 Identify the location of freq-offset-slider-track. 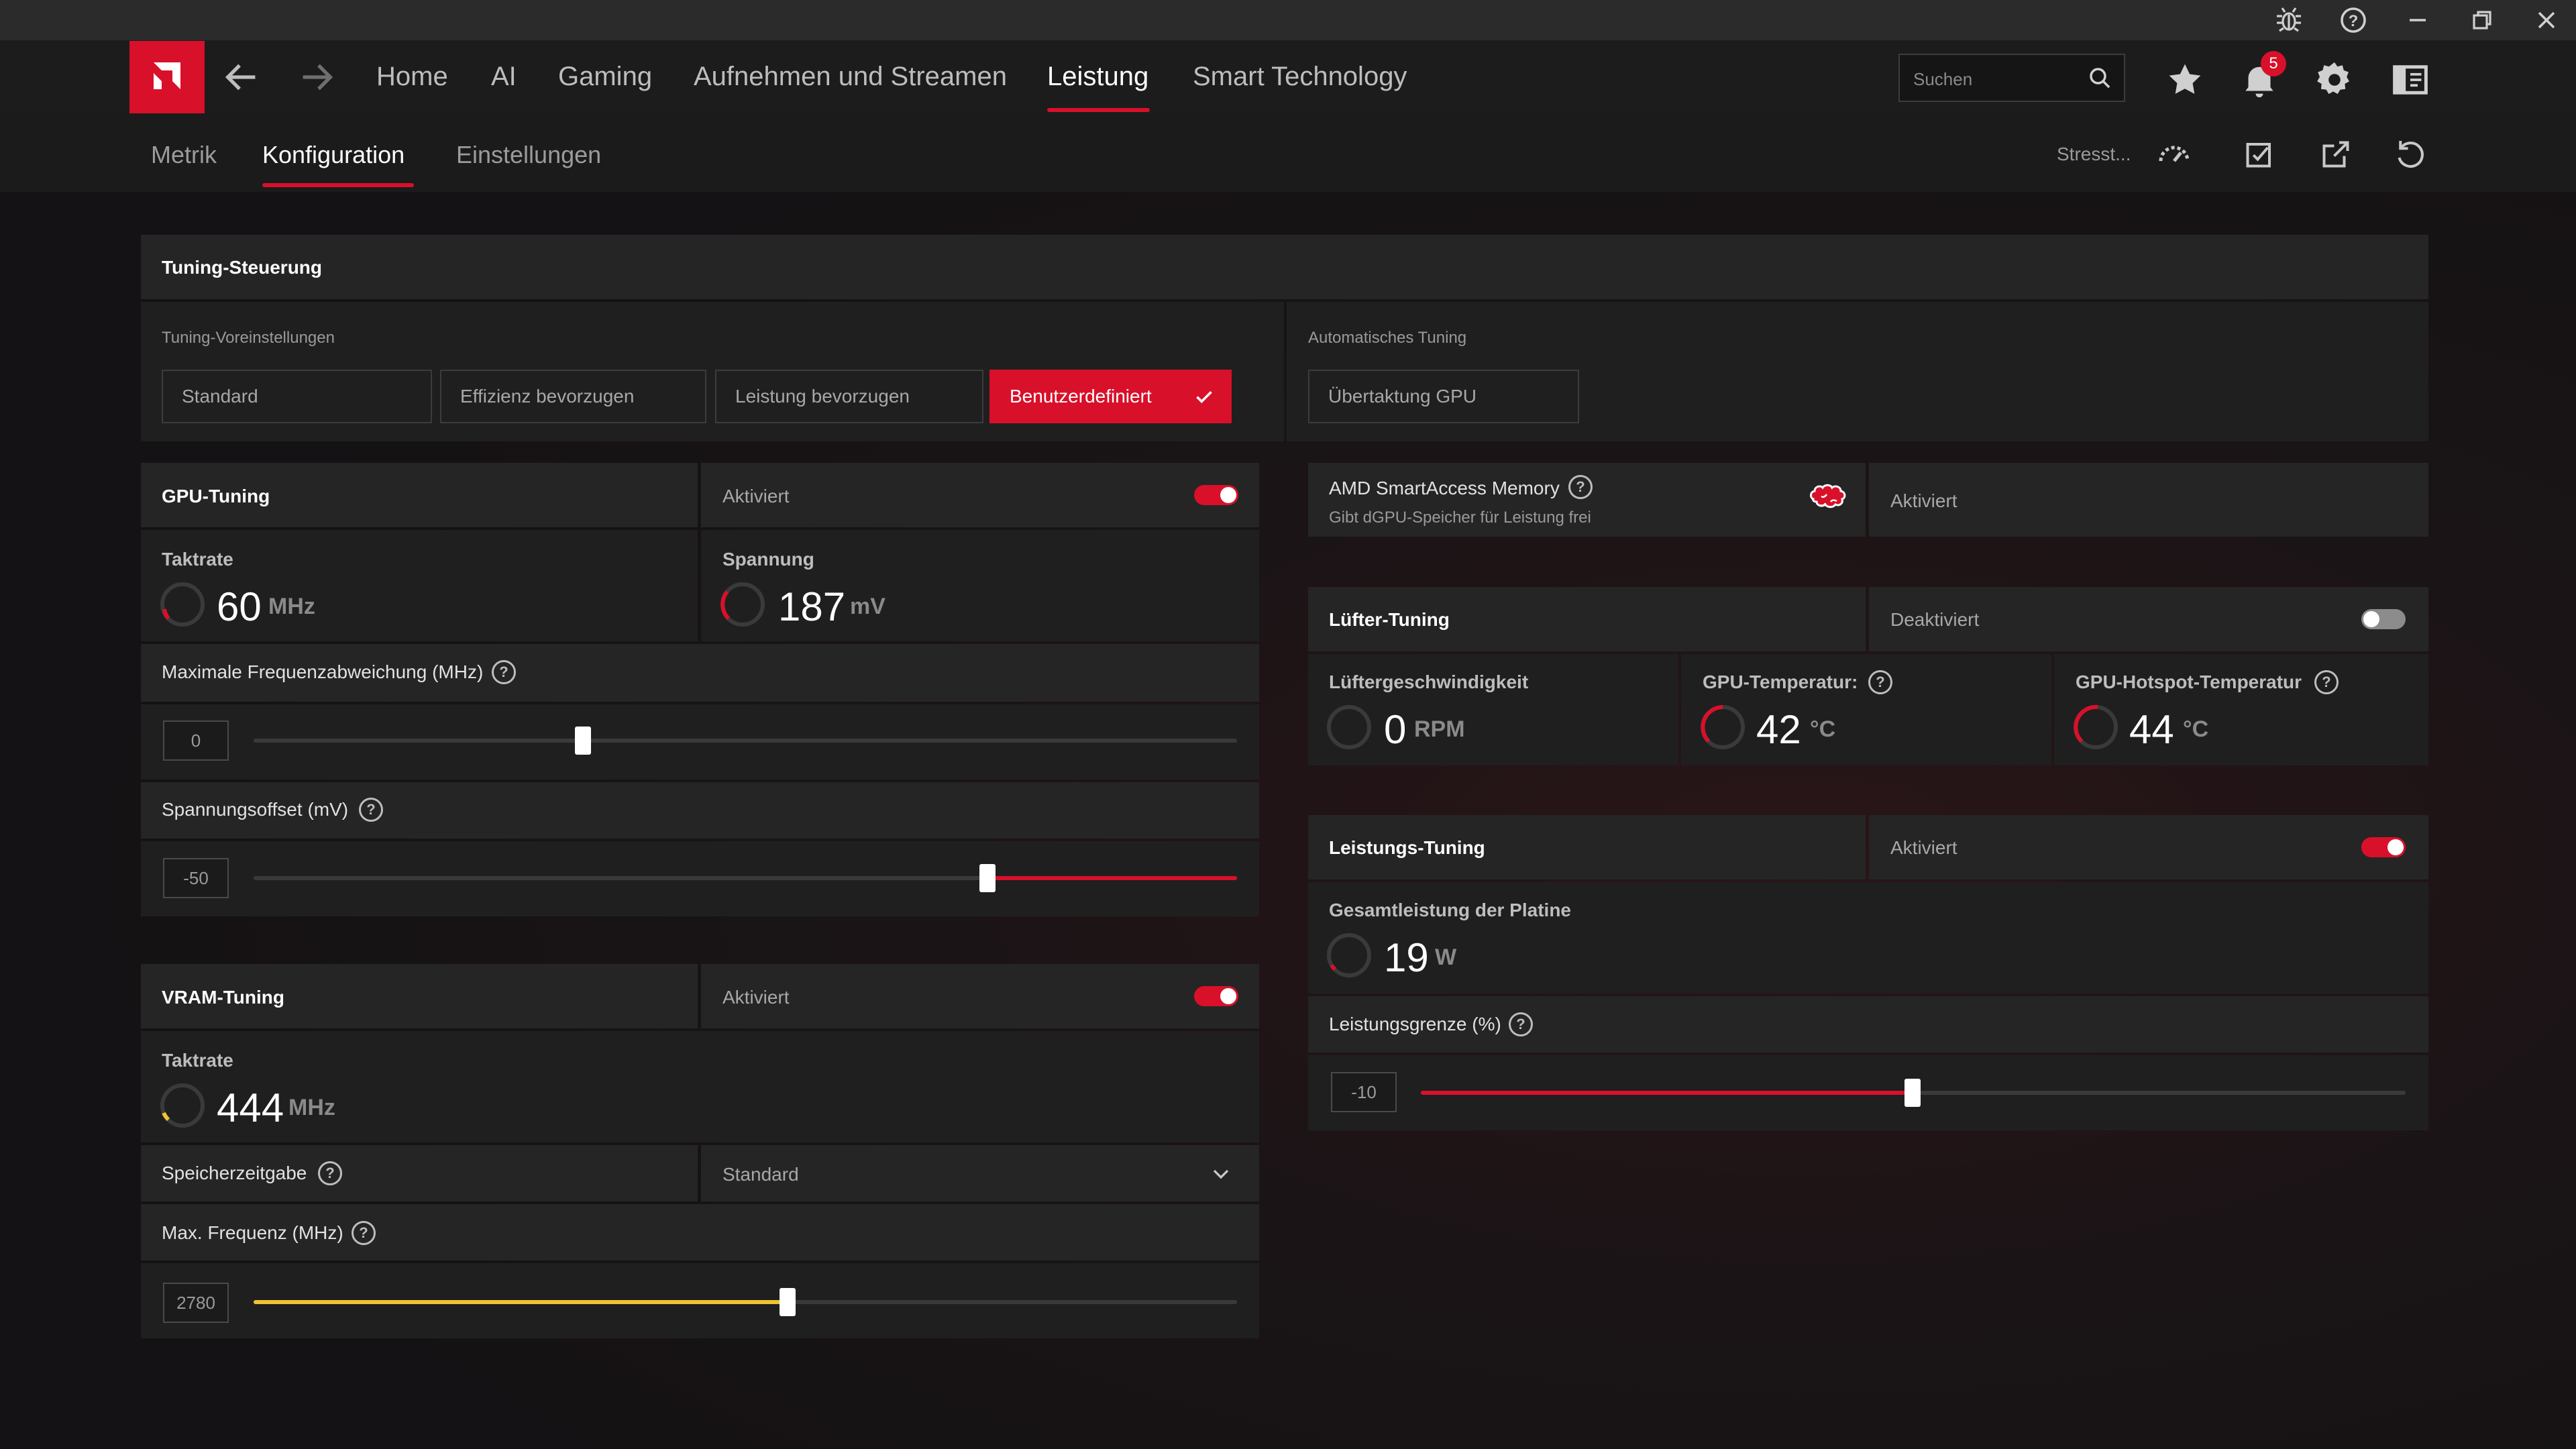
(745, 741).